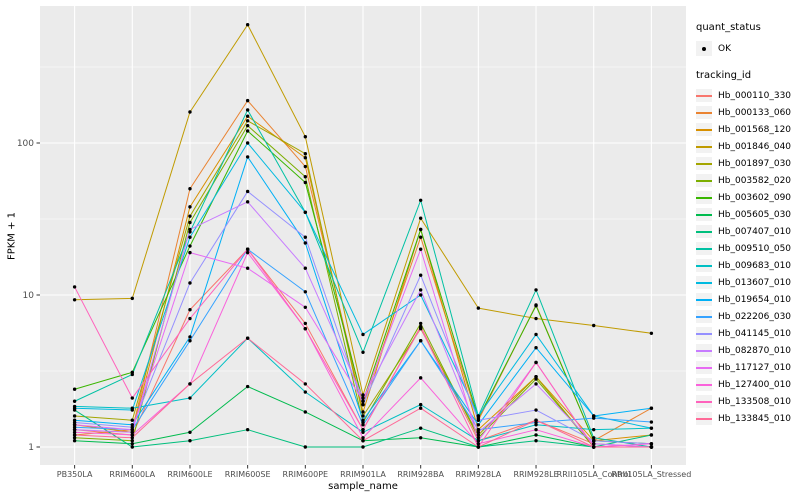 The height and width of the screenshot is (500, 800). What do you see at coordinates (748, 248) in the screenshot?
I see `legend-item: Hb_009510_050` at bounding box center [748, 248].